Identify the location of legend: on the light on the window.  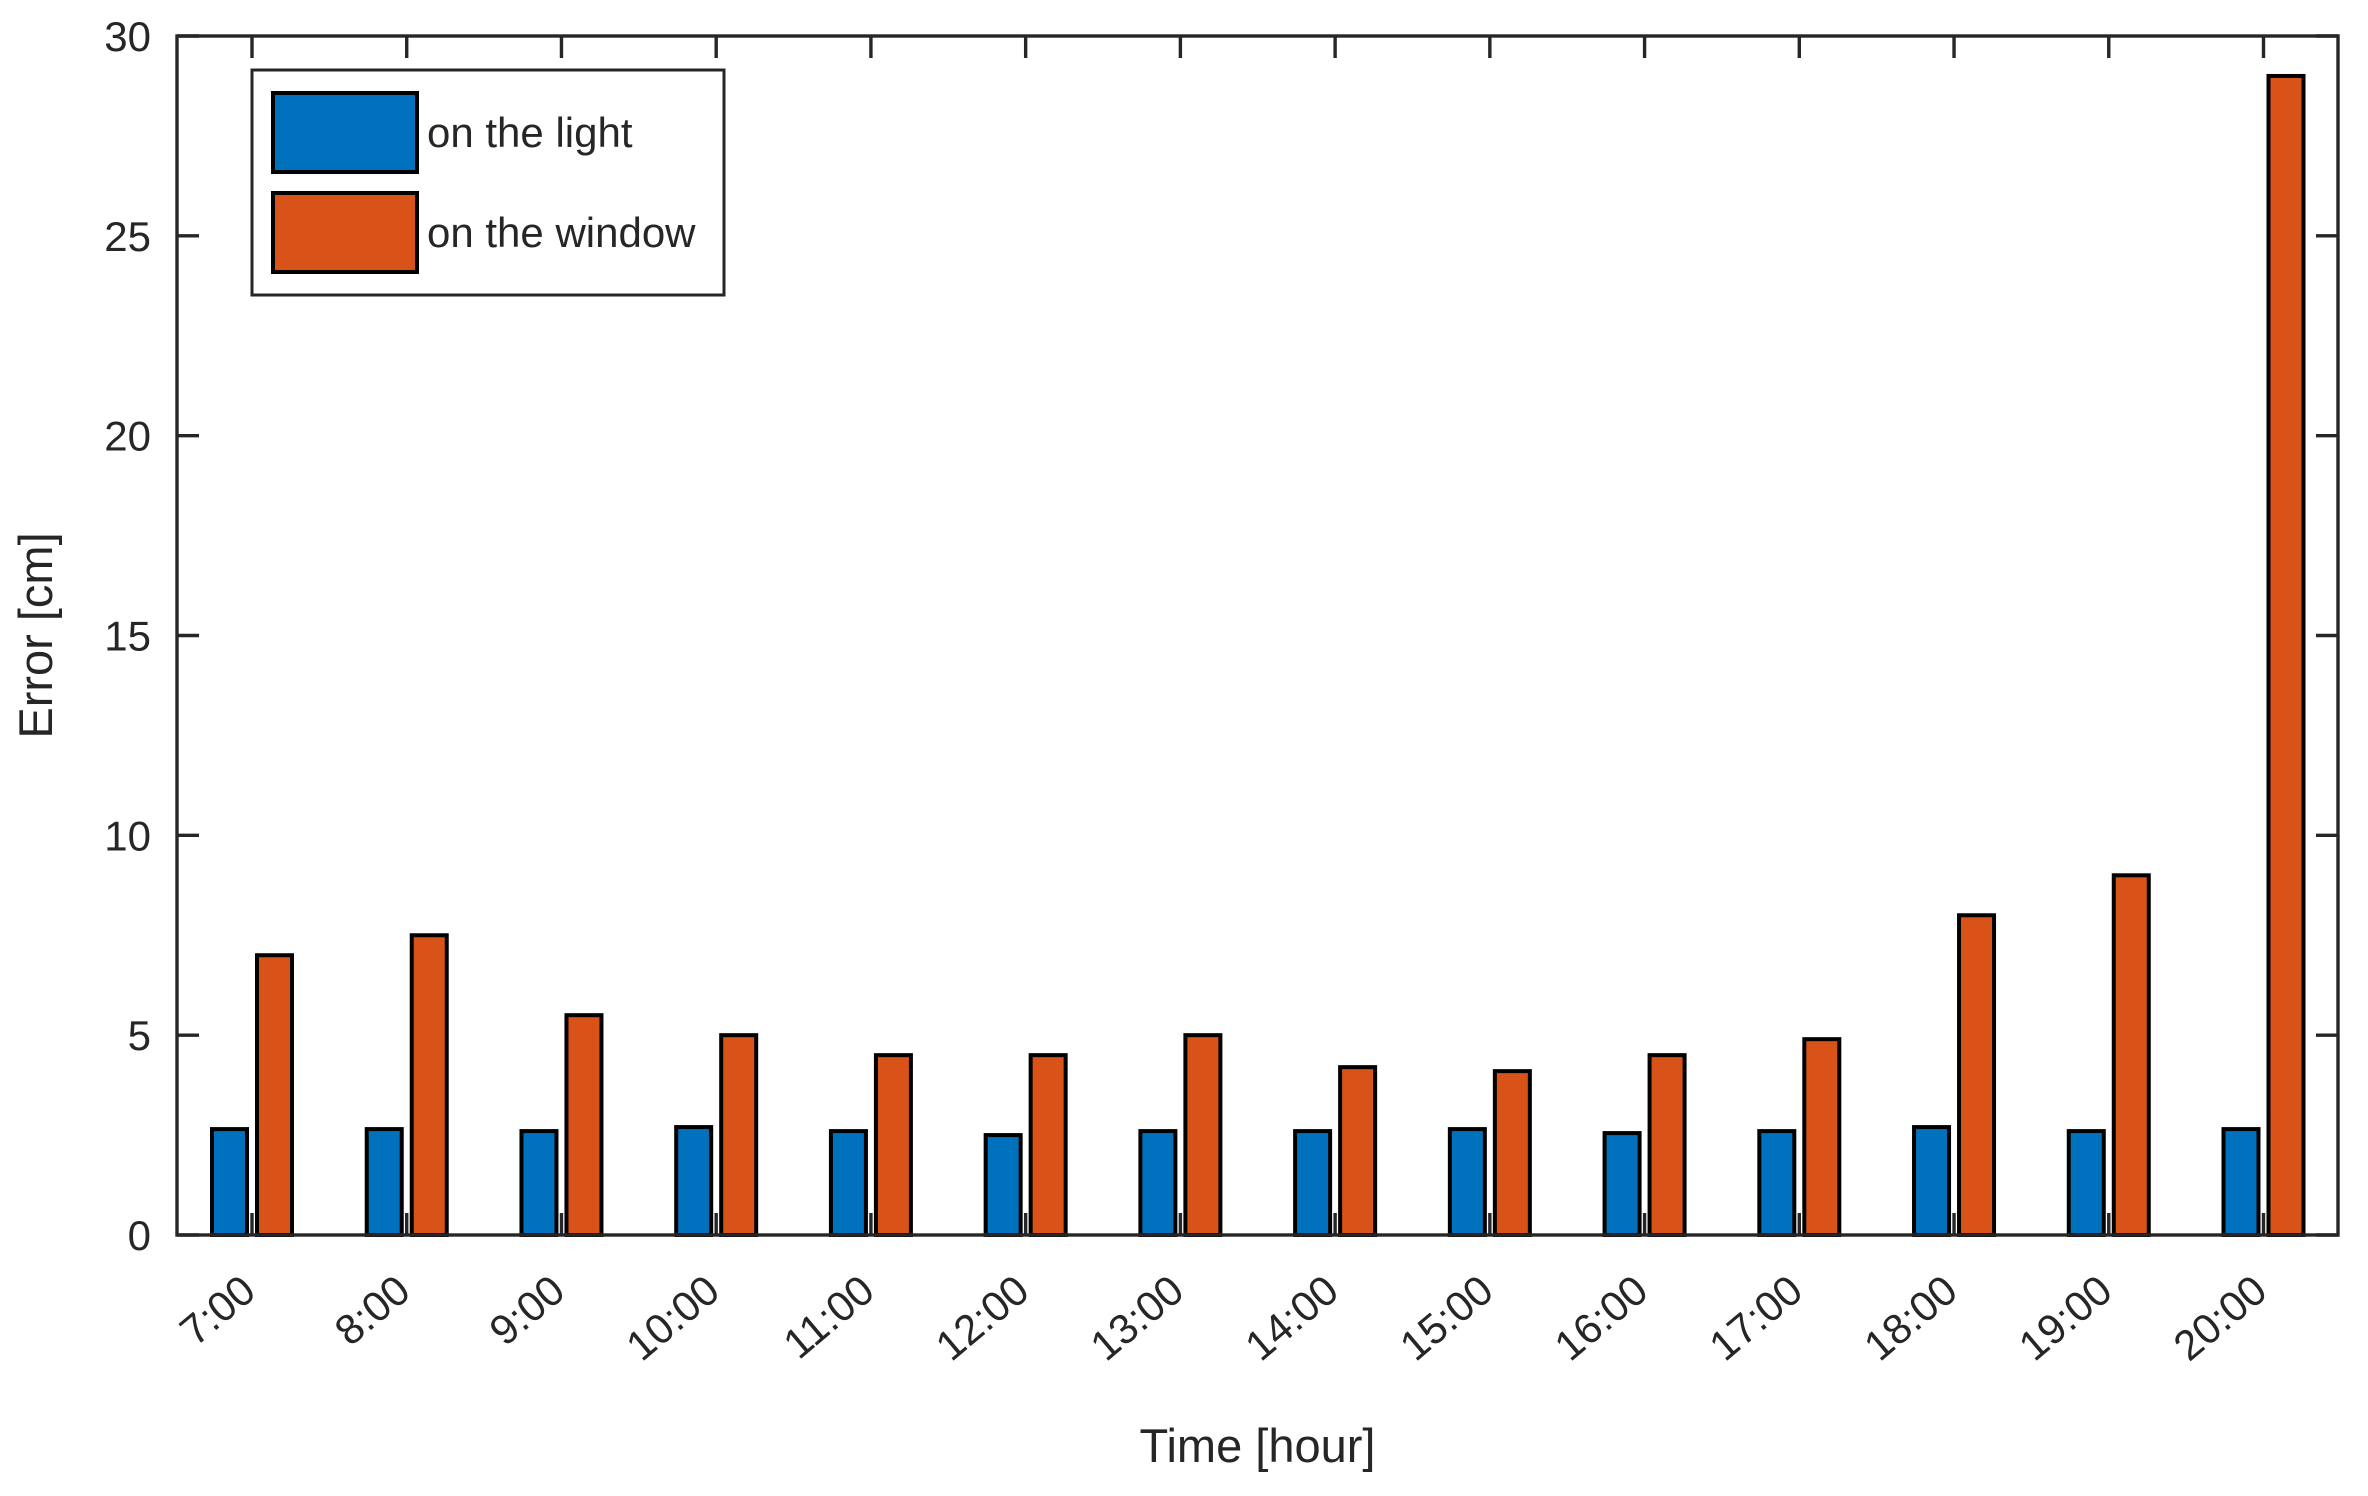
(488, 182).